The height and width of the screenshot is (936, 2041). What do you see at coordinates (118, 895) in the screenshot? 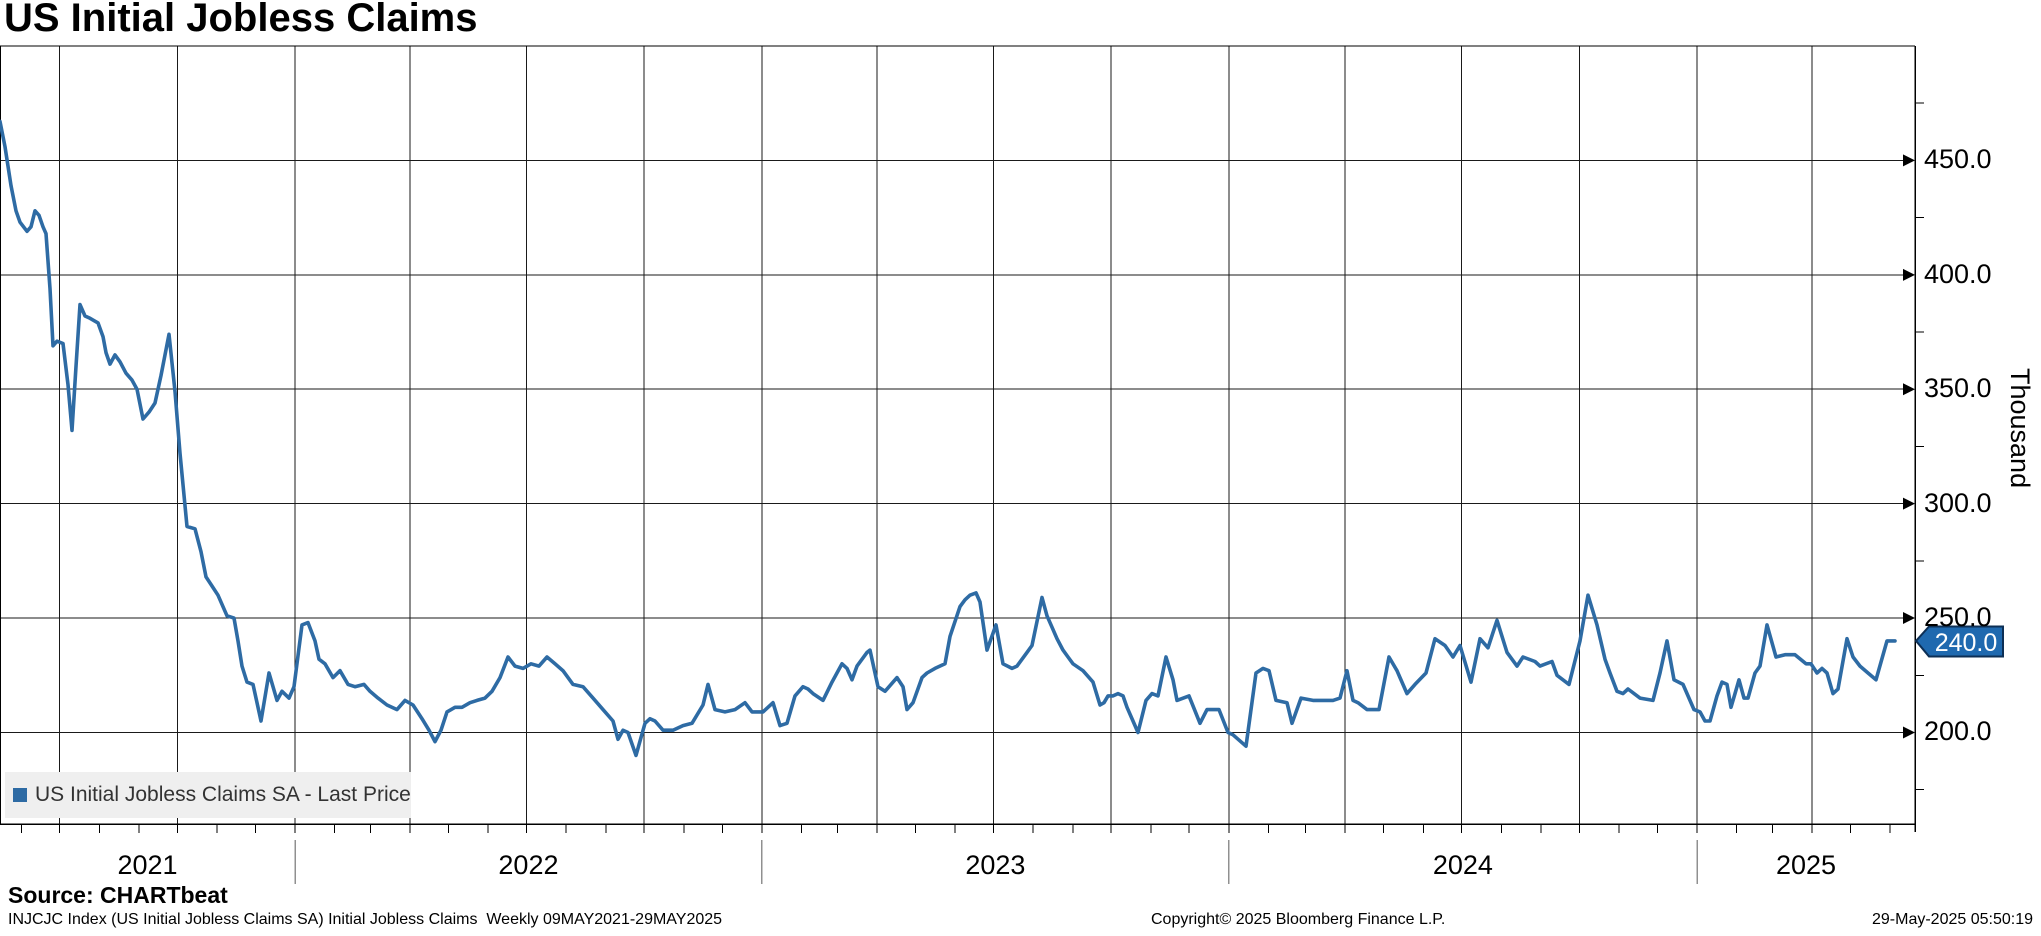
I see `source-line: Source: CHARTbeat` at bounding box center [118, 895].